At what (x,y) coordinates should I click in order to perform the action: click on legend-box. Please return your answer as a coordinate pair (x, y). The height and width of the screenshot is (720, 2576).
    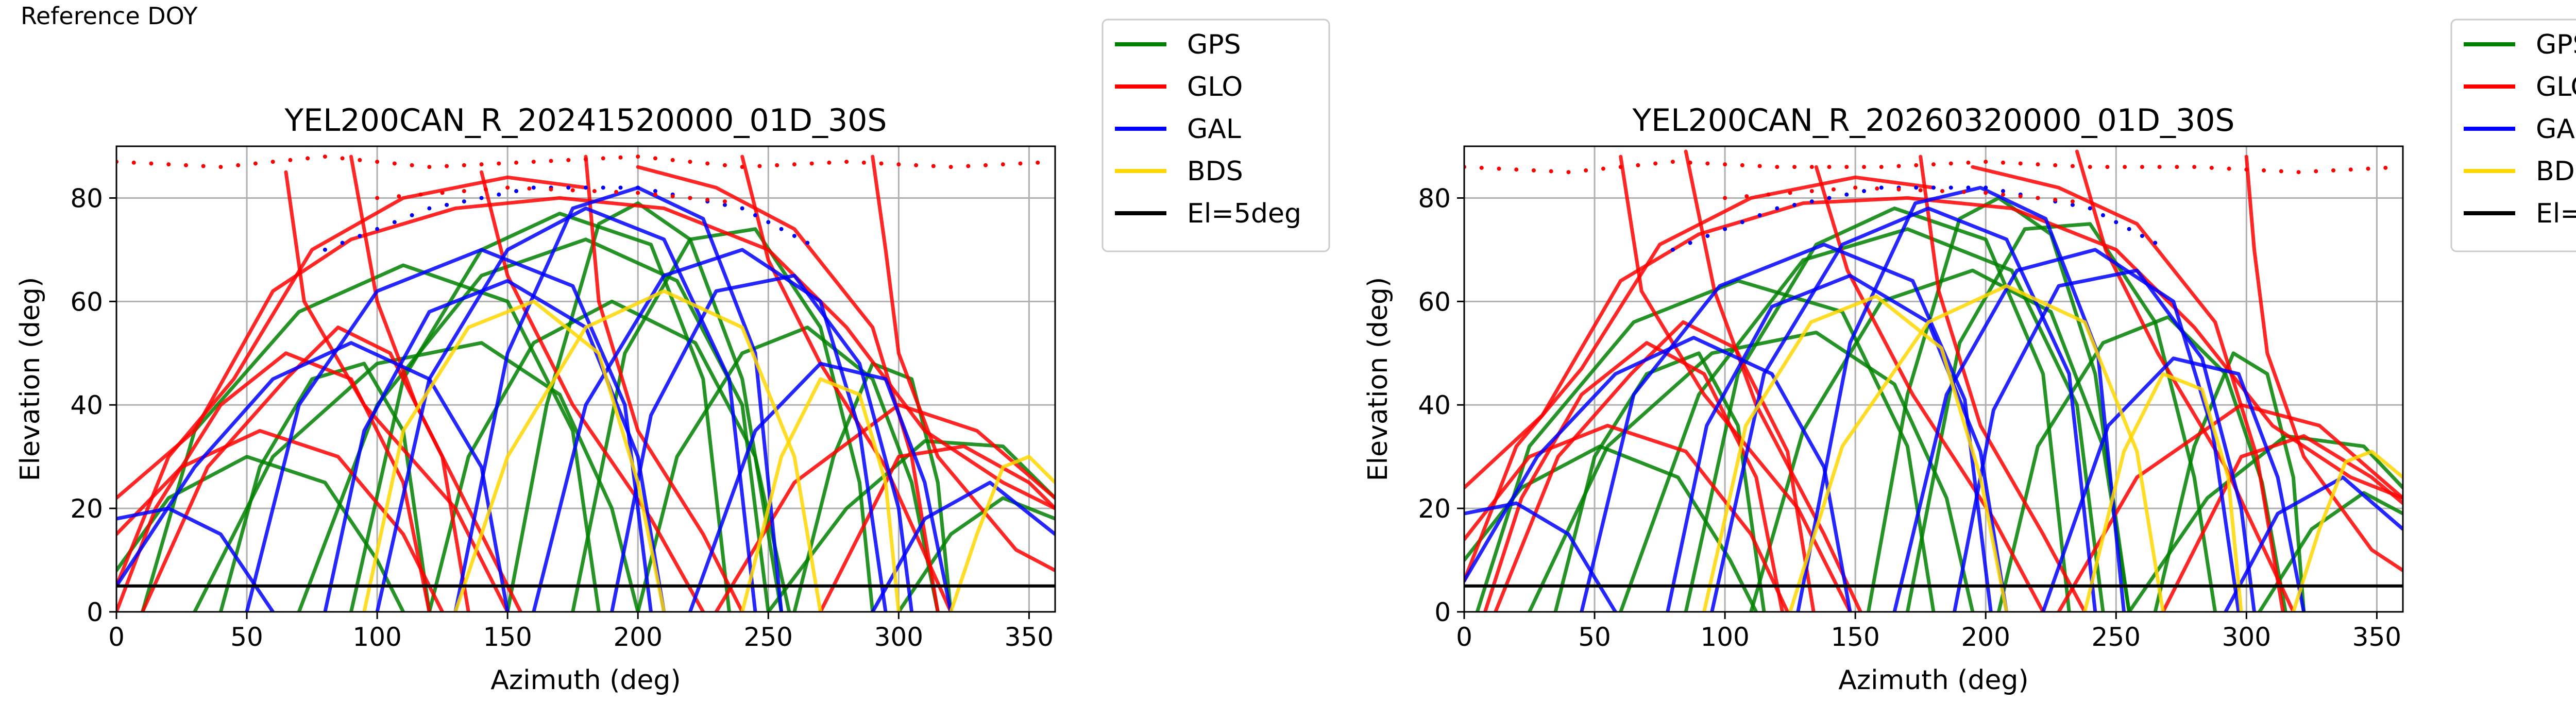
    Looking at the image, I should click on (2513, 135).